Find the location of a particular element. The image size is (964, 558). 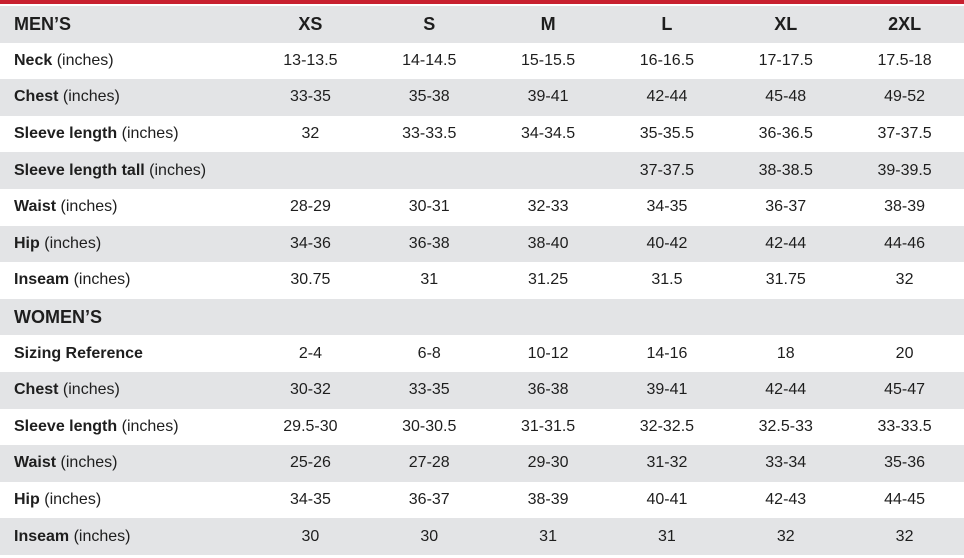

size-value: 38-40 is located at coordinates (548, 244).